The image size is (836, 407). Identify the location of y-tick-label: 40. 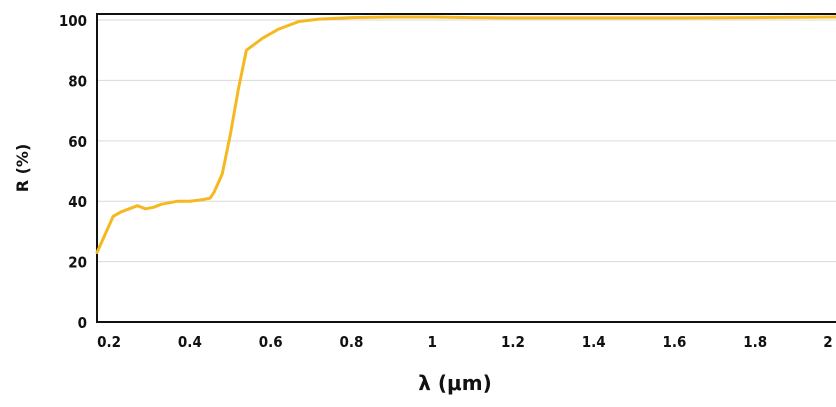
(77, 202).